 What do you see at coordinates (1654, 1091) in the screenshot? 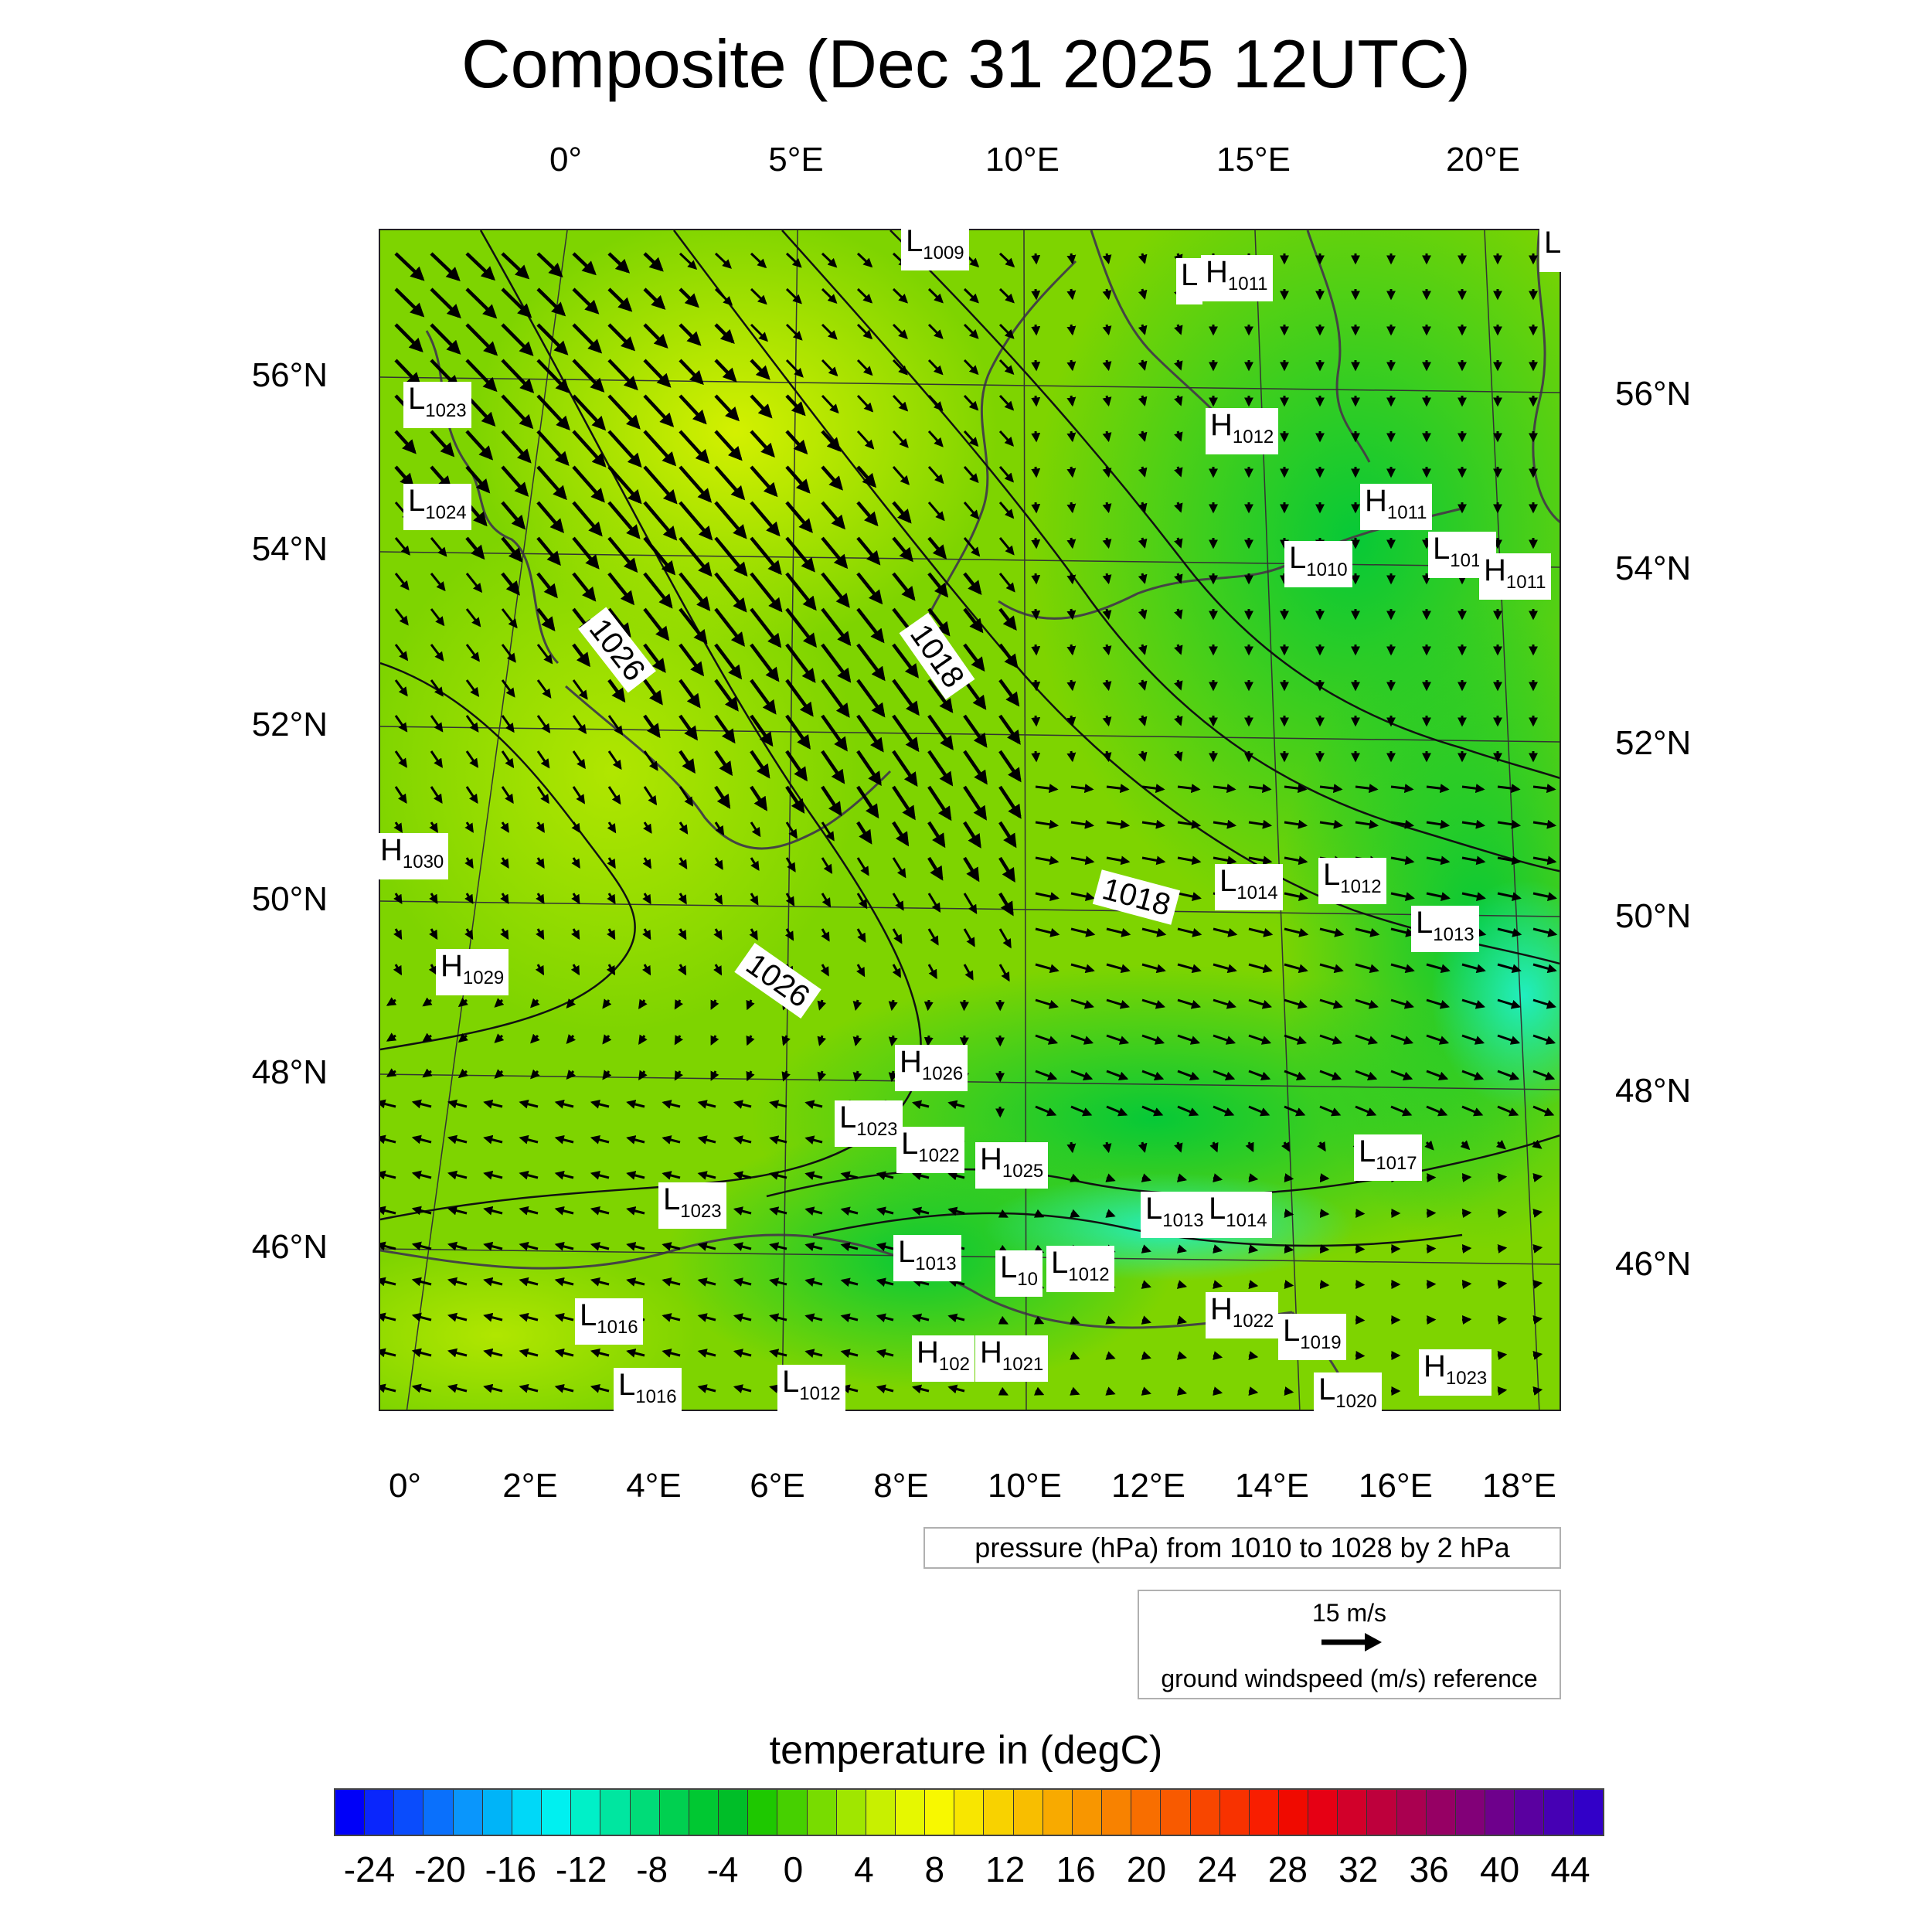
I see `right-lat-tick: 48°N` at bounding box center [1654, 1091].